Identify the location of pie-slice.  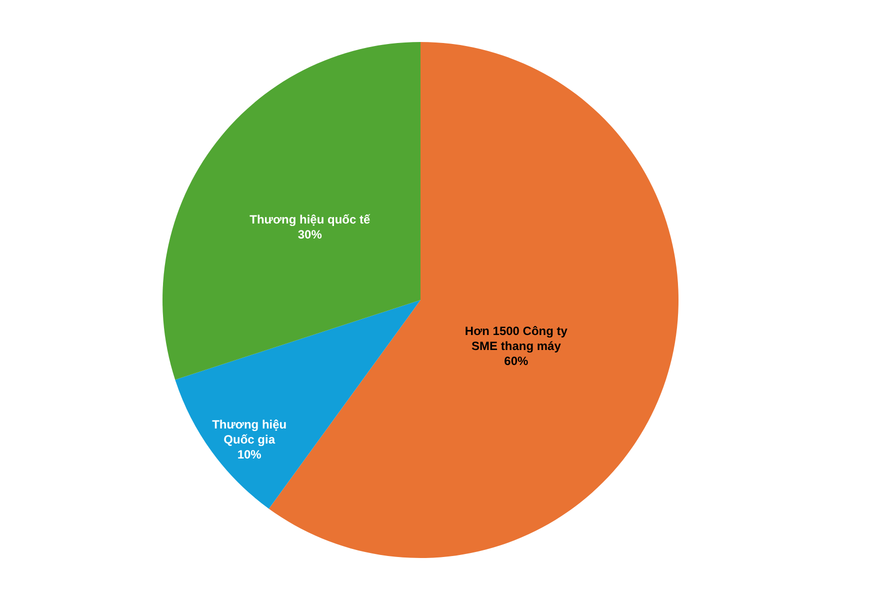
(297, 404).